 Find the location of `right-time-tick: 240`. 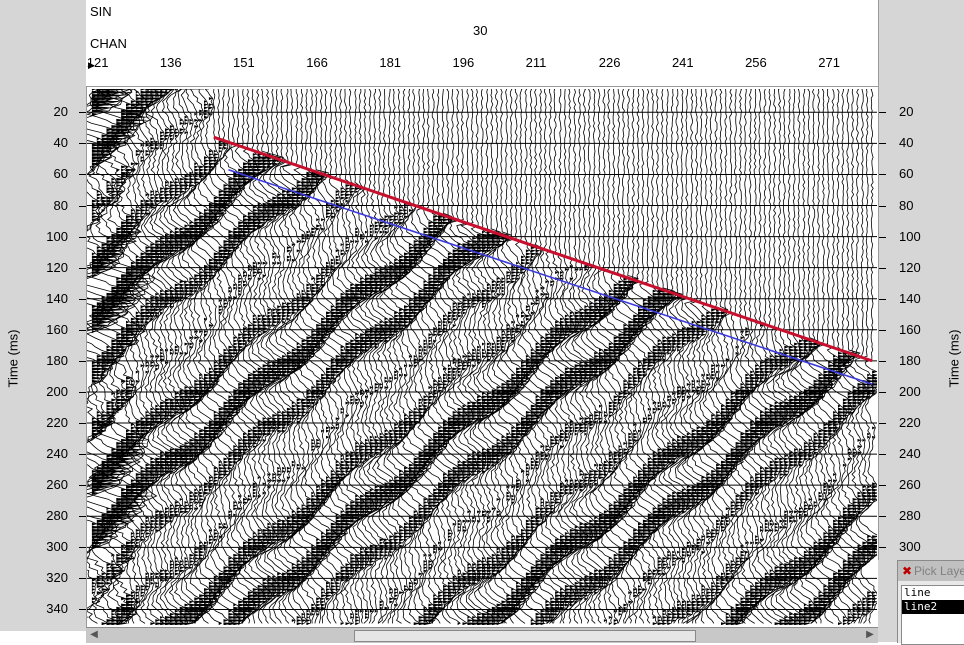

right-time-tick: 240 is located at coordinates (910, 454).